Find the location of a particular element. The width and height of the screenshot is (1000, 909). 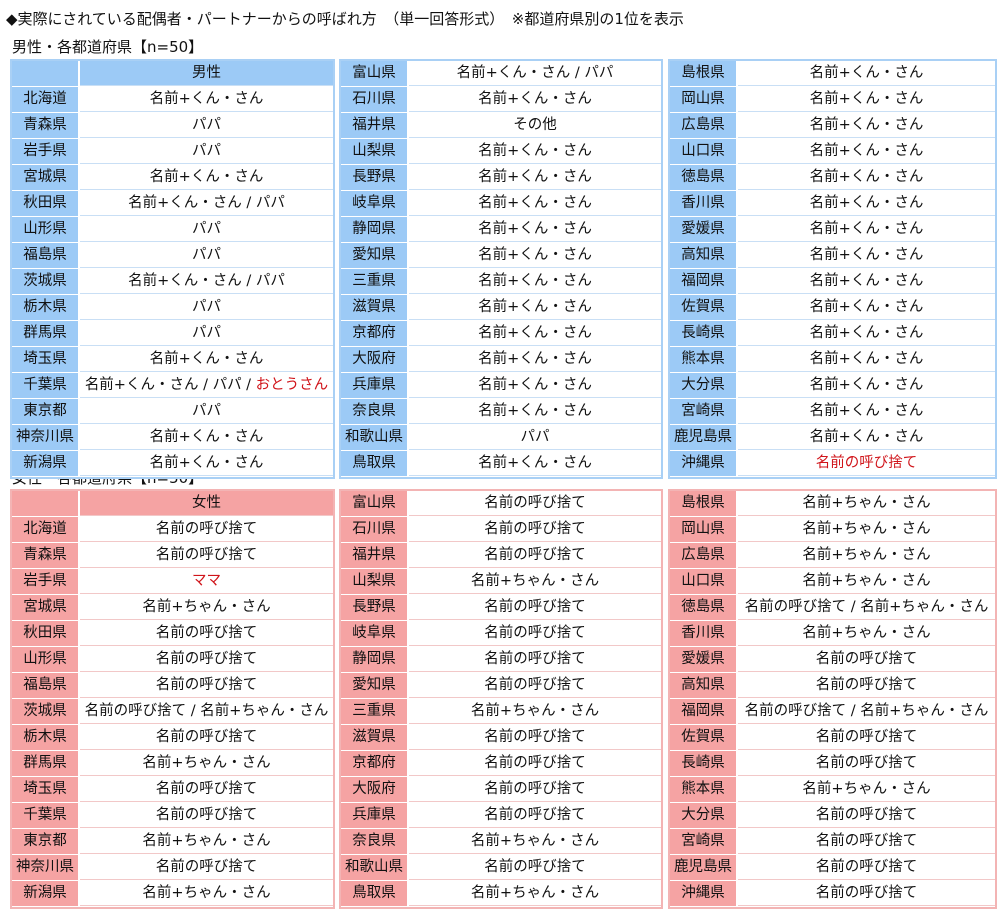

table-row: 石川県 名前の呼び捨て is located at coordinates (501, 530).